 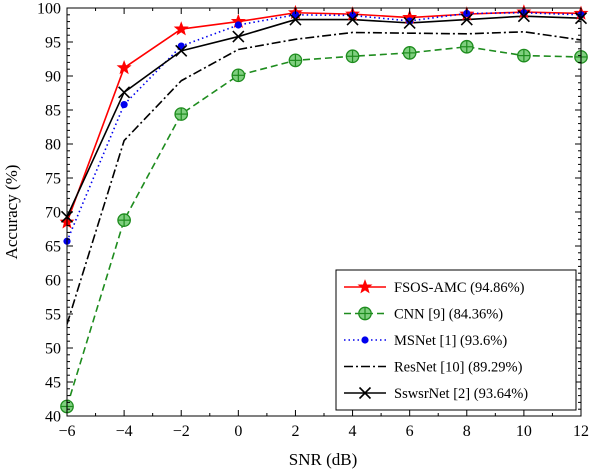 What do you see at coordinates (181, 431) in the screenshot?
I see `x-tick-label: −2` at bounding box center [181, 431].